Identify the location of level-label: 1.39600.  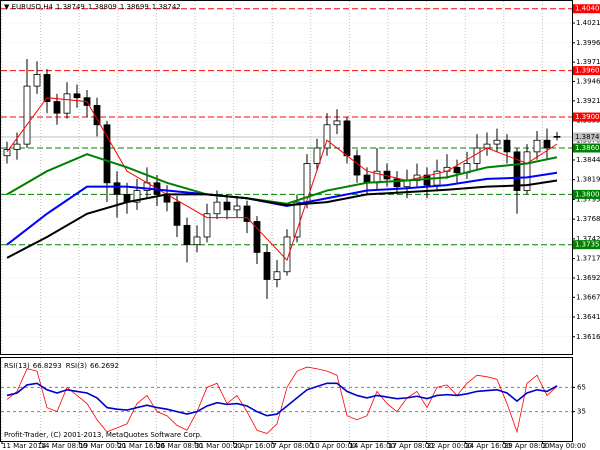
(587, 71).